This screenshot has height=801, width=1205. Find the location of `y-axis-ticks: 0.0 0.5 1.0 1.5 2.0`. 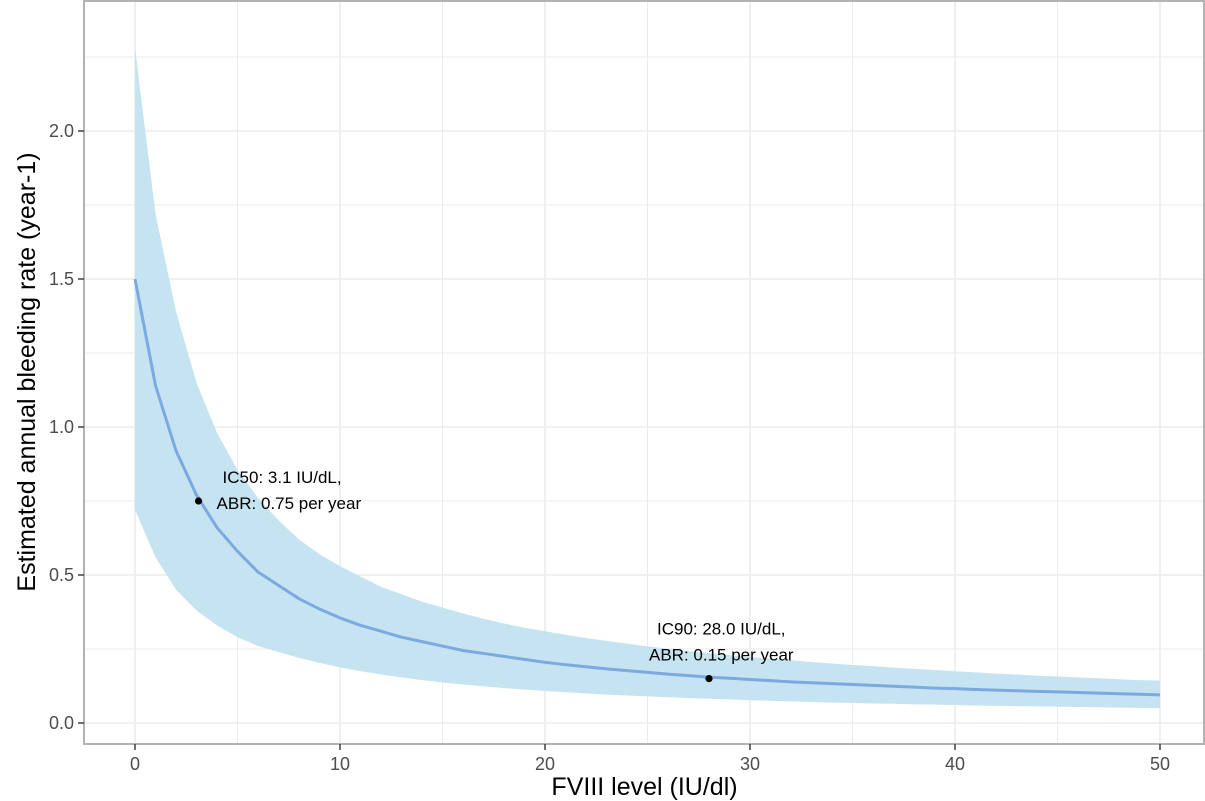

y-axis-ticks: 0.0 0.5 1.0 1.5 2.0 is located at coordinates (66, 427).